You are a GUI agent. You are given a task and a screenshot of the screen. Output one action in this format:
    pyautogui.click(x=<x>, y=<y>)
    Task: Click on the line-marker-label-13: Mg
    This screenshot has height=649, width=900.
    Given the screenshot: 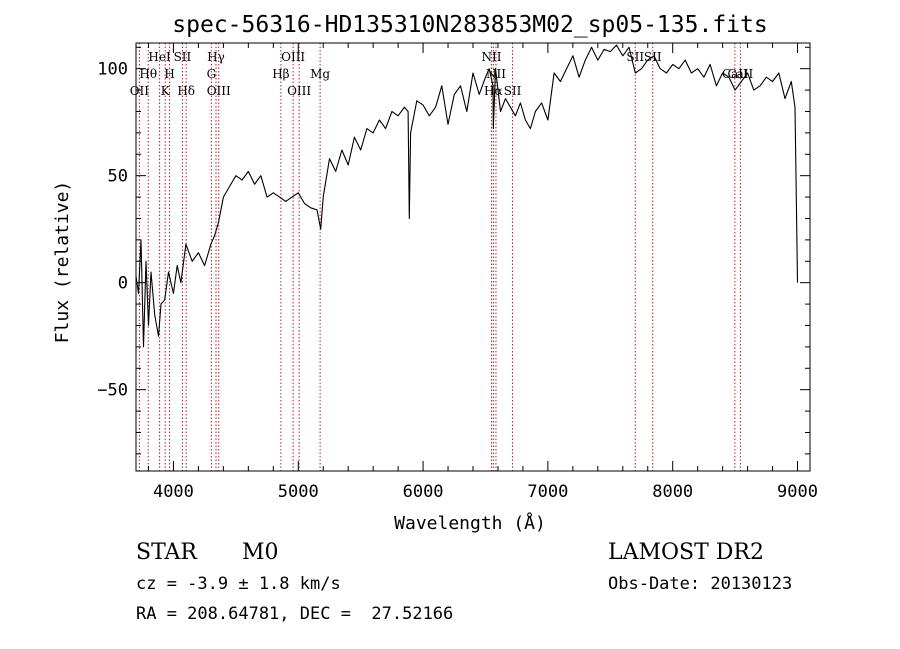 What is the action you would take?
    pyautogui.click(x=320, y=74)
    